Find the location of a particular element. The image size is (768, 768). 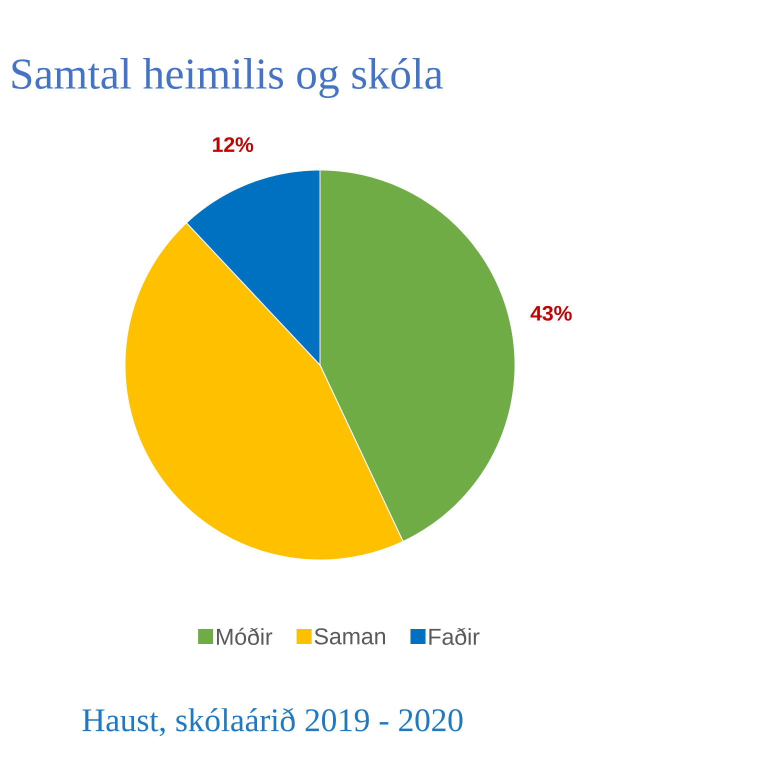

legend-label: Móðir is located at coordinates (244, 636).